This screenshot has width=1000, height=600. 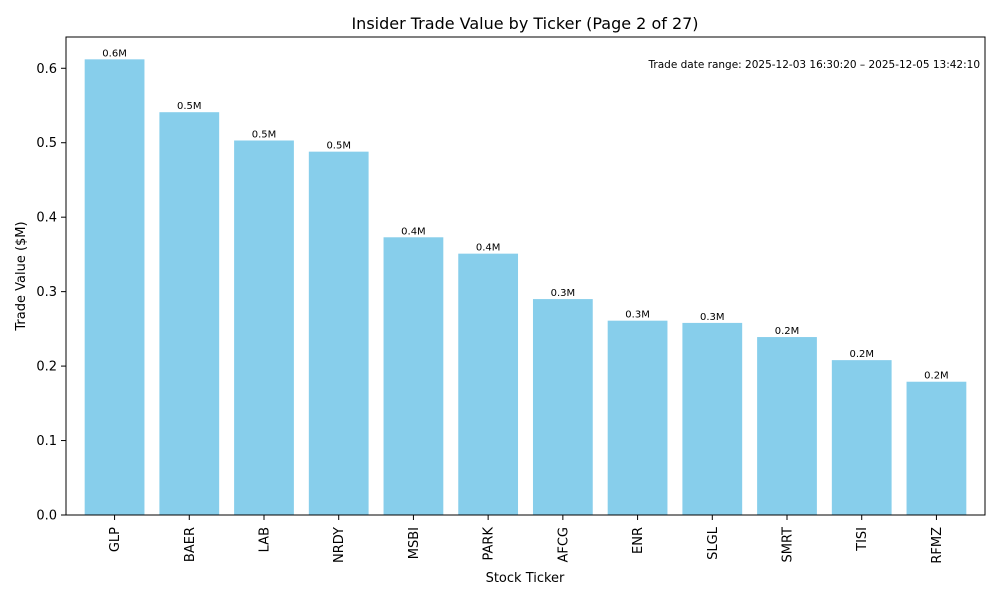 I want to click on x-tick-label-nrdy: NRDY, so click(x=339, y=545).